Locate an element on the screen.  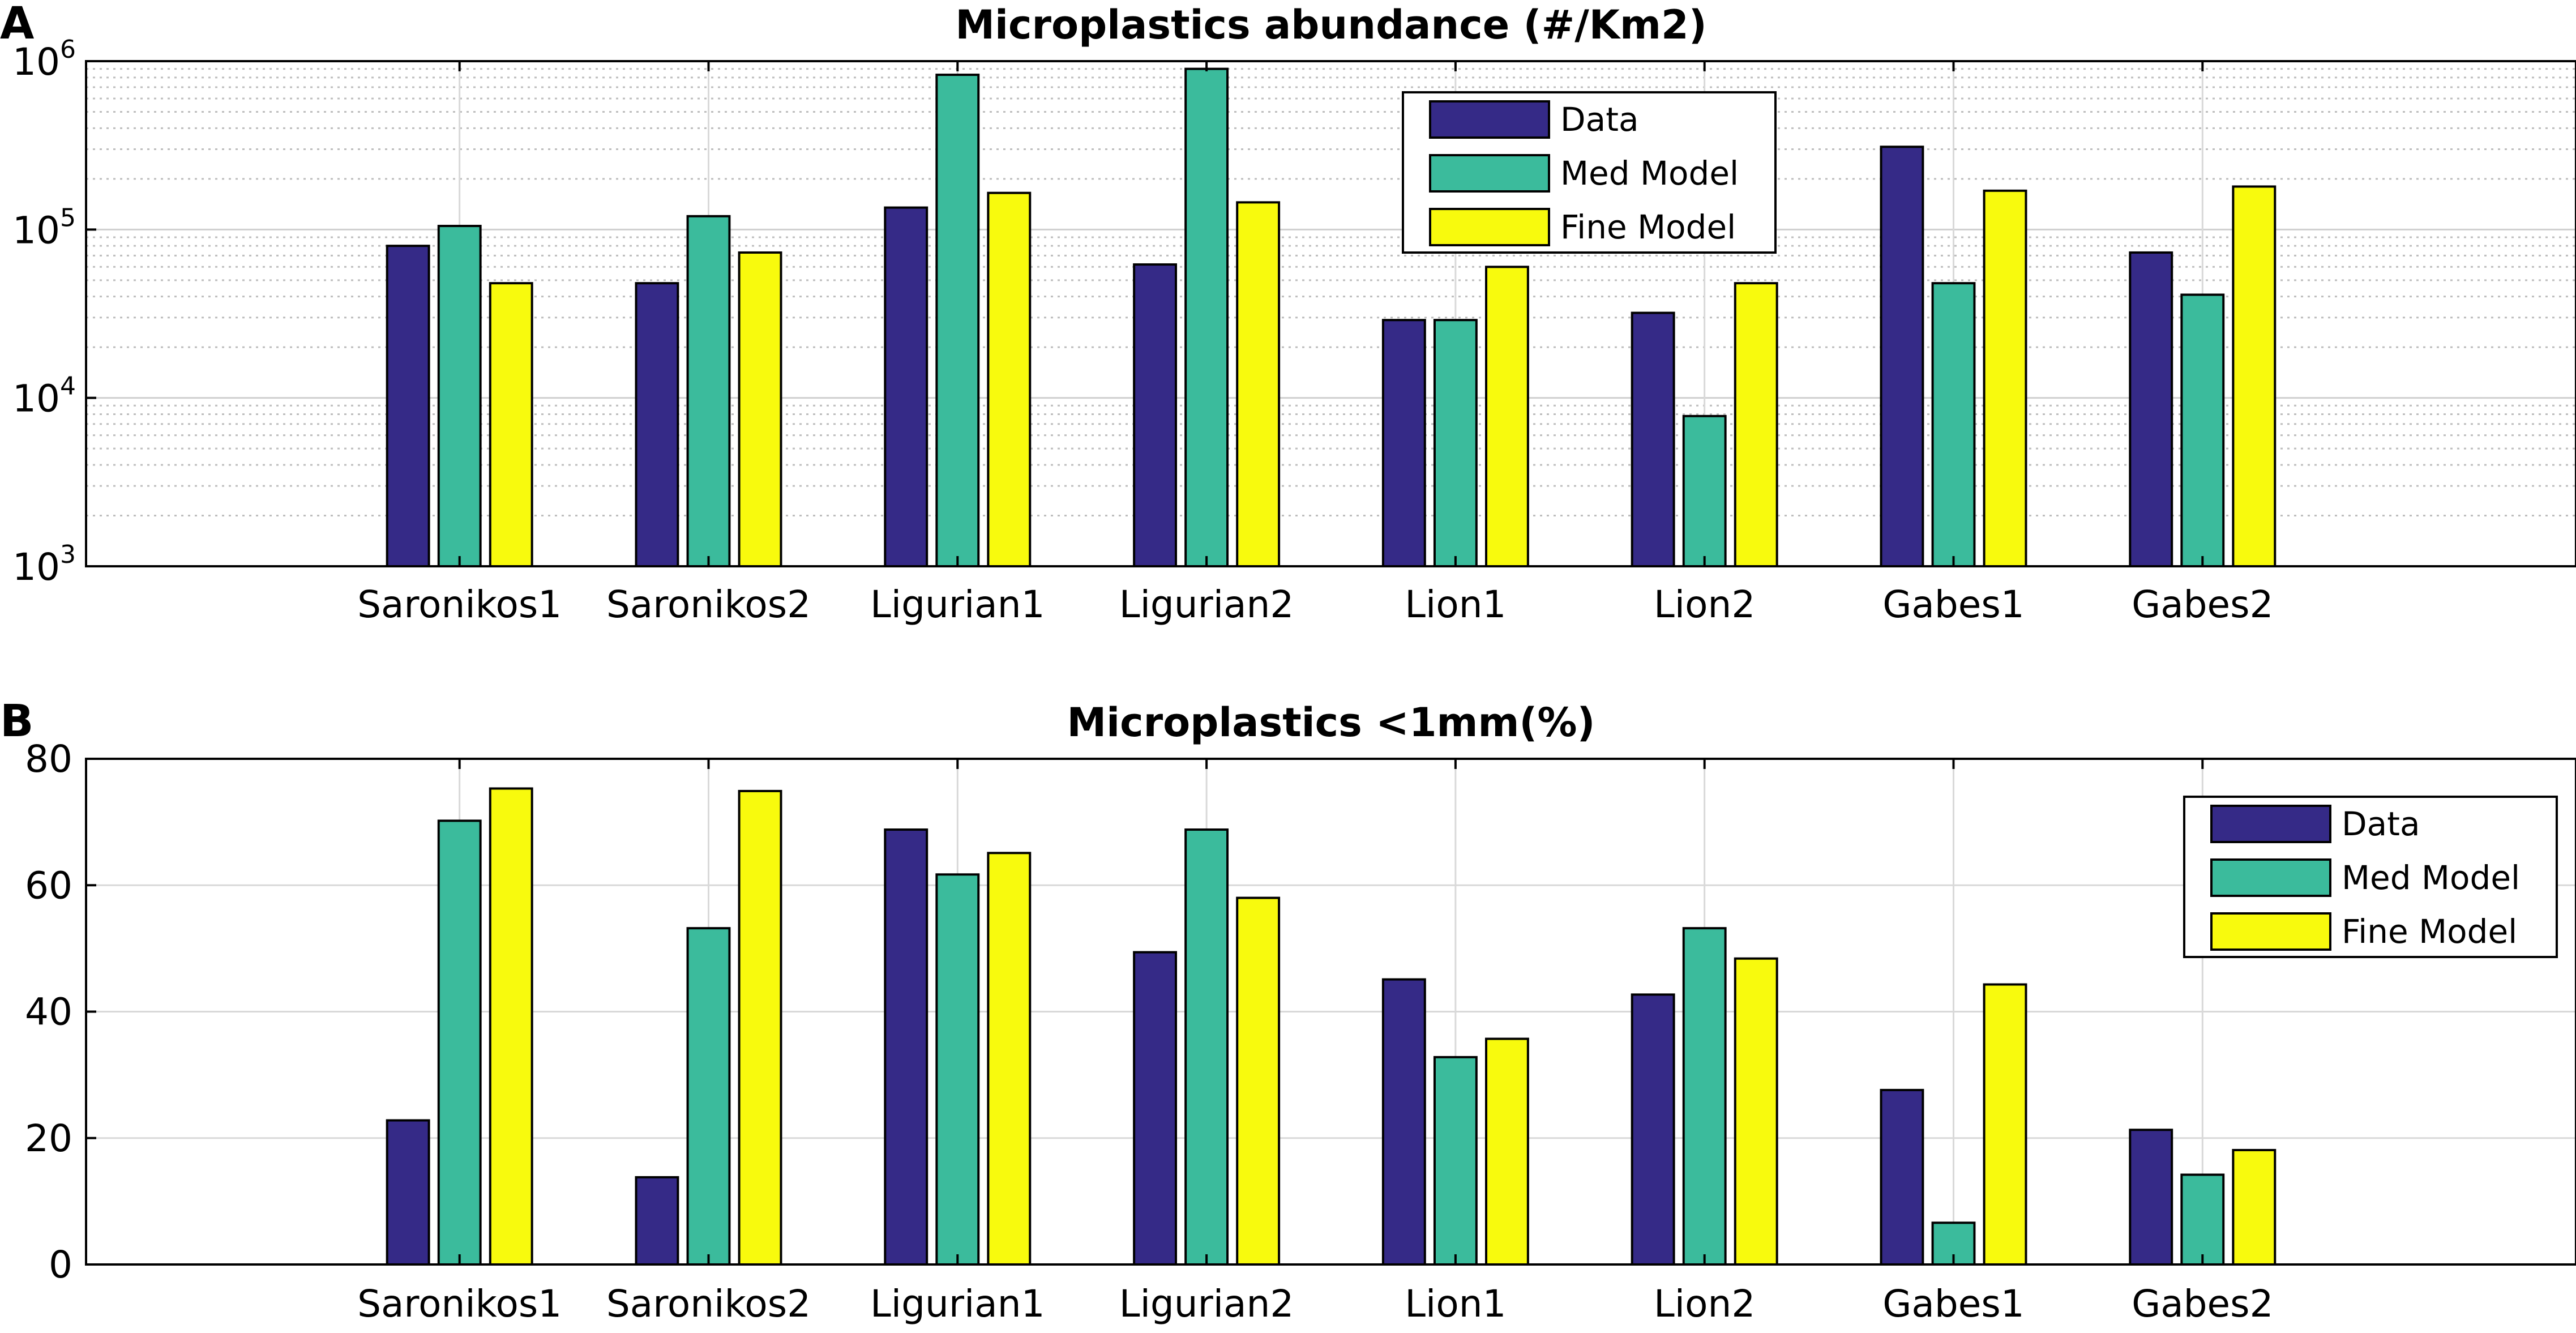
y-tick-exponent: 5 is located at coordinates (68, 218).